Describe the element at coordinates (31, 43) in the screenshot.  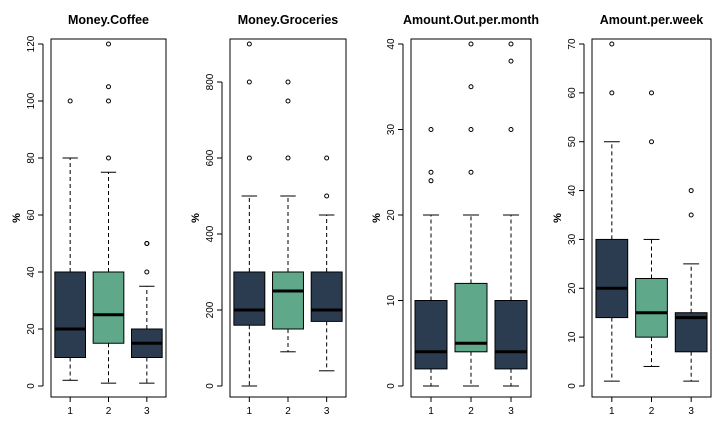
I see `y-tick-label: 120` at that location.